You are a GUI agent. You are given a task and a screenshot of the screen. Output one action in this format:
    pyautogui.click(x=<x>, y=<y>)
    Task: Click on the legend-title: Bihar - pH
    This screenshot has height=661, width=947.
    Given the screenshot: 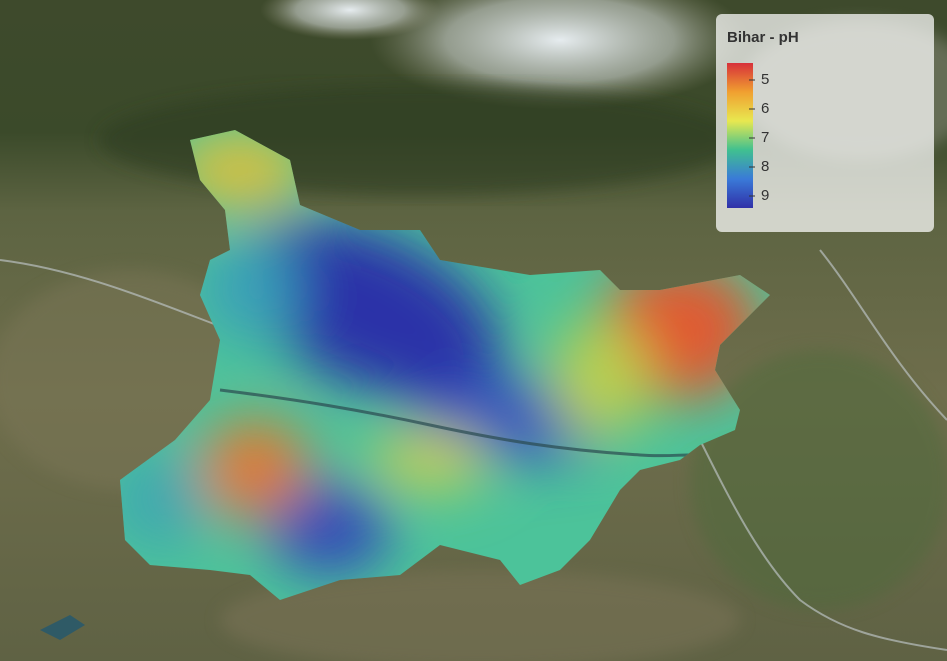 What is the action you would take?
    pyautogui.click(x=763, y=37)
    